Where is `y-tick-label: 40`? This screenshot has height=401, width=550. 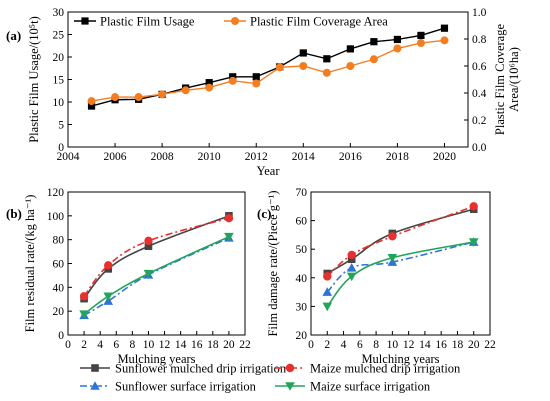 y-tick-label: 40 is located at coordinates (59, 288).